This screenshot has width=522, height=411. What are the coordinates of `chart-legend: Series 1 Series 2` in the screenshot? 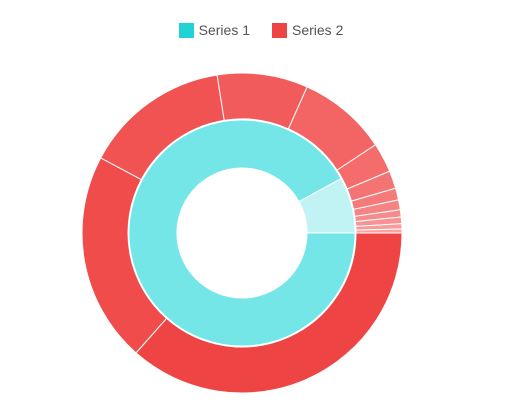 It's located at (261, 30).